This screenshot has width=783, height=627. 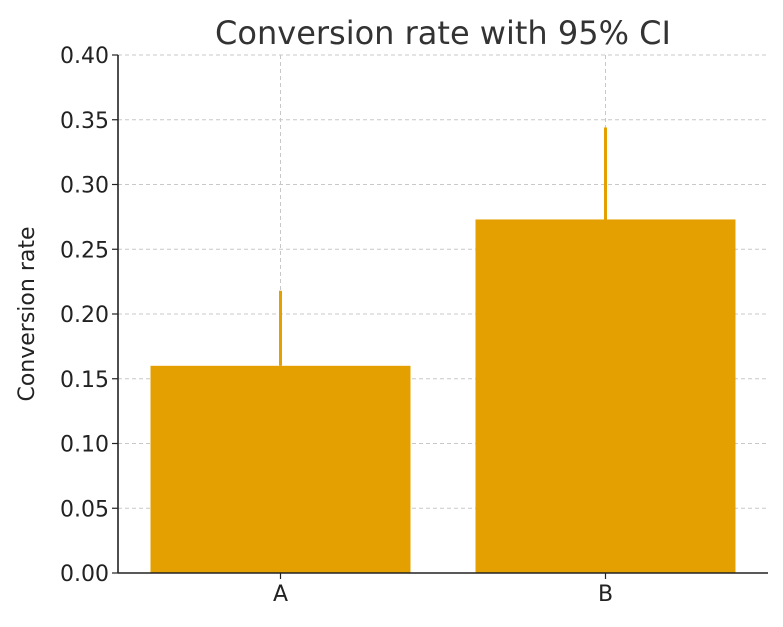 I want to click on y-tick-label: 0.30, so click(x=84, y=186).